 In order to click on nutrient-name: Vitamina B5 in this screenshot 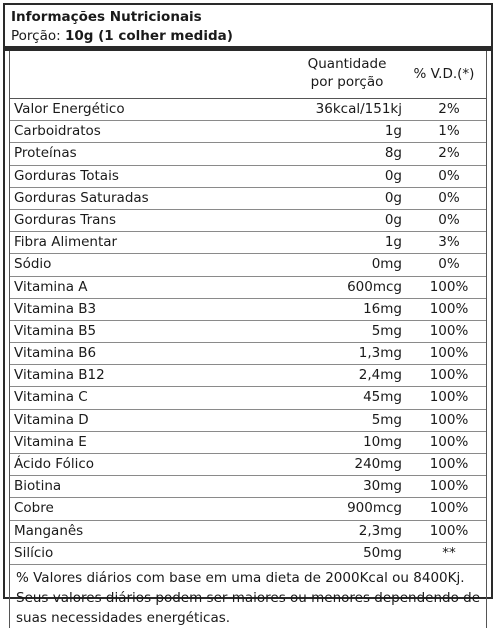, I will do `click(55, 330)`.